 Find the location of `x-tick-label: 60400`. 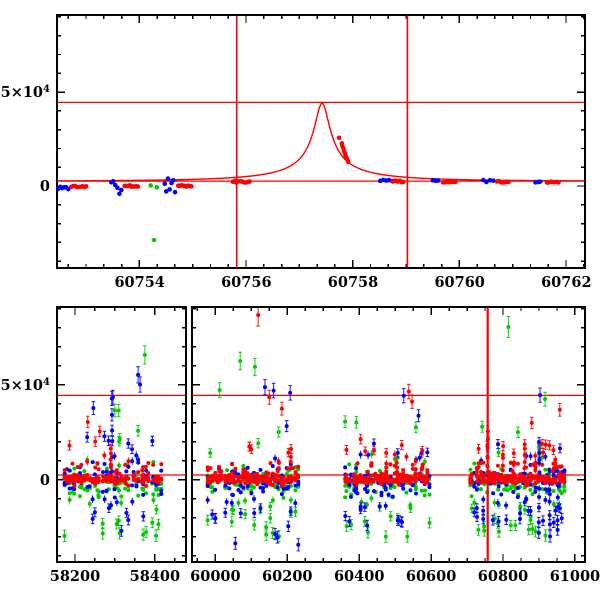

x-tick-label: 60400 is located at coordinates (359, 576).